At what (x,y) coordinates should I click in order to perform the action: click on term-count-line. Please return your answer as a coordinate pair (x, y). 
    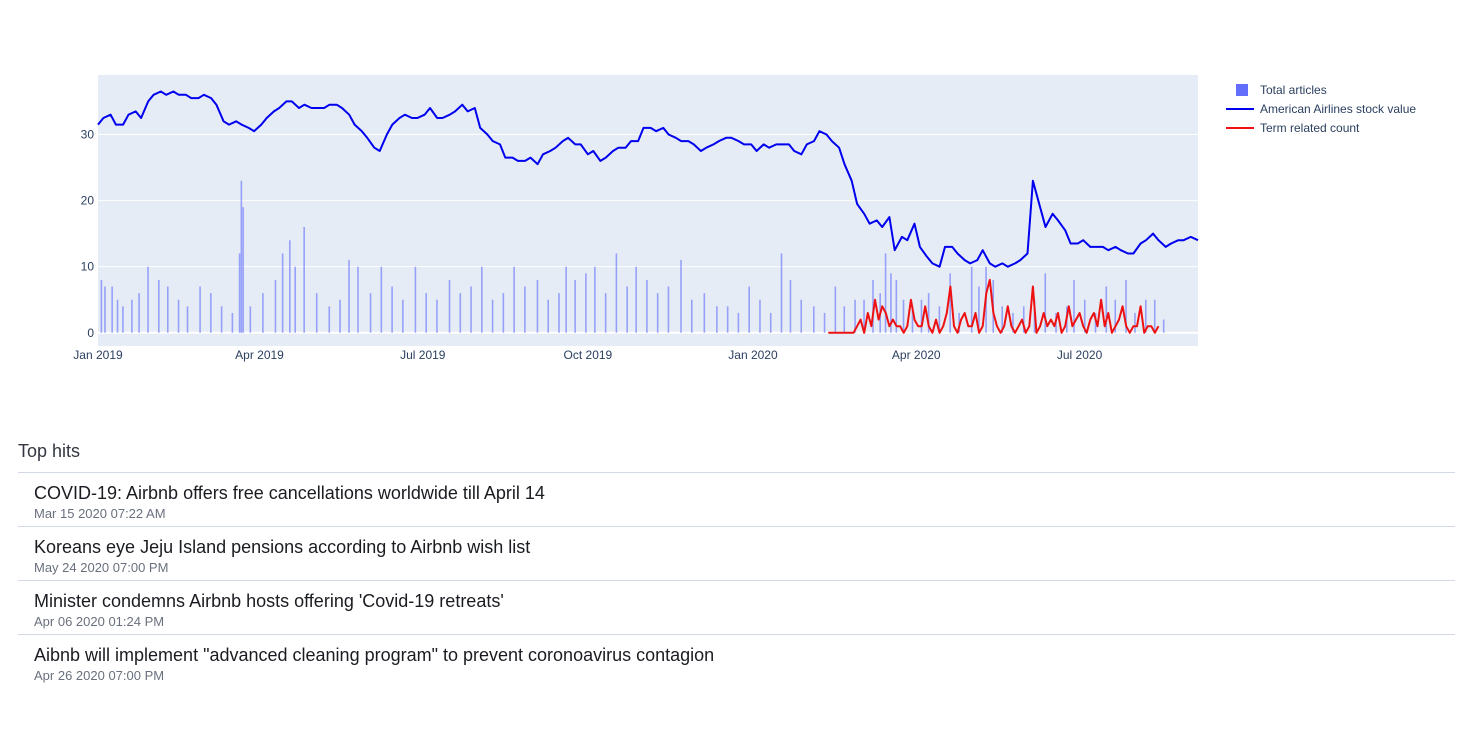
    Looking at the image, I should click on (994, 306).